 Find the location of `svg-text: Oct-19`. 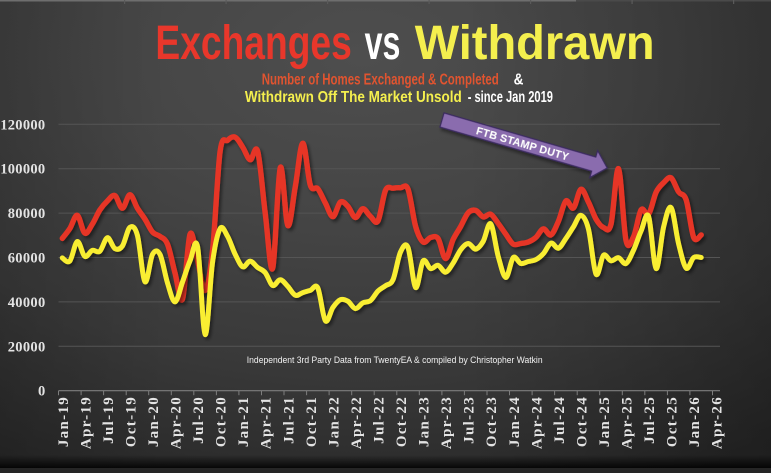

svg-text: Oct-19 is located at coordinates (131, 421).